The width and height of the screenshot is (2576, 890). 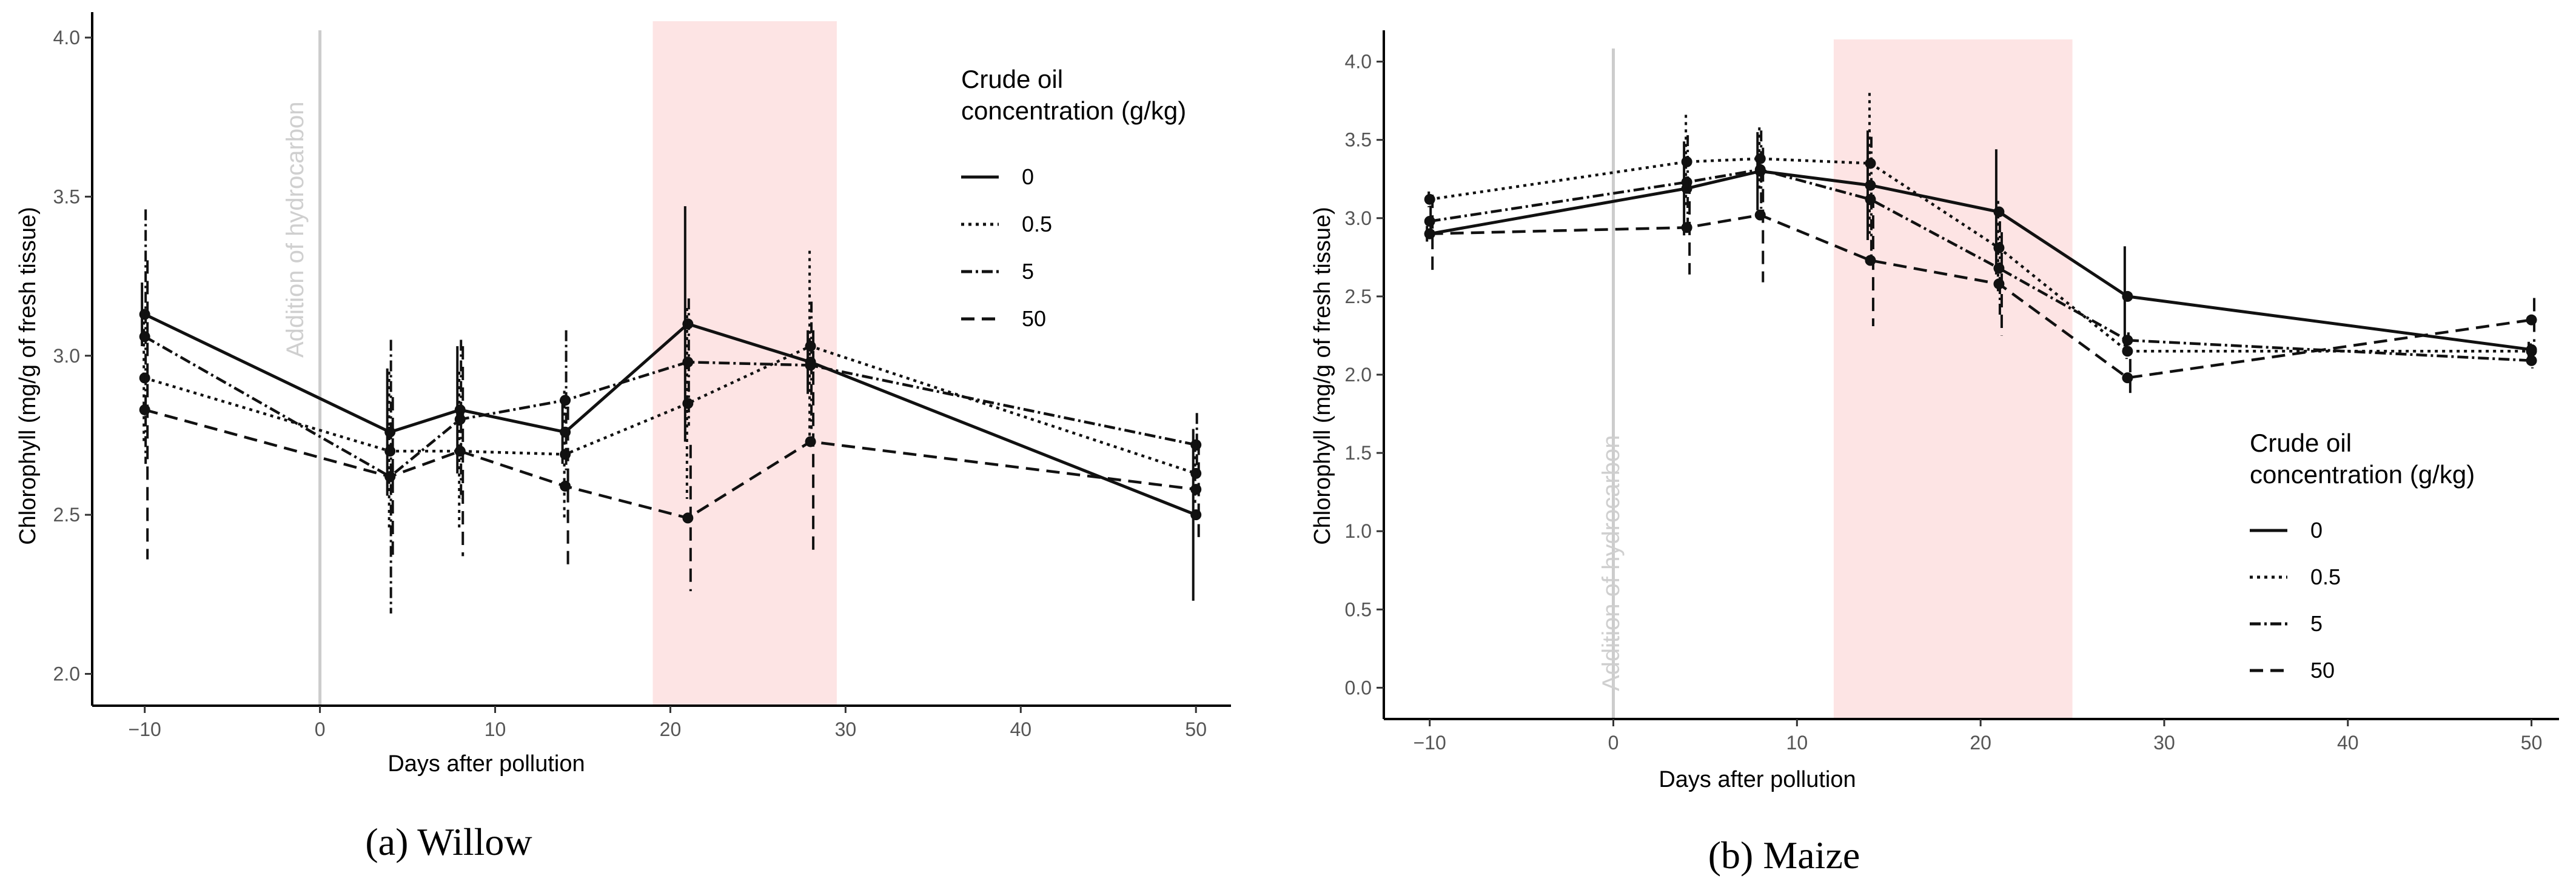 I want to click on maize-y-tick-label: 2.5, so click(x=1359, y=296).